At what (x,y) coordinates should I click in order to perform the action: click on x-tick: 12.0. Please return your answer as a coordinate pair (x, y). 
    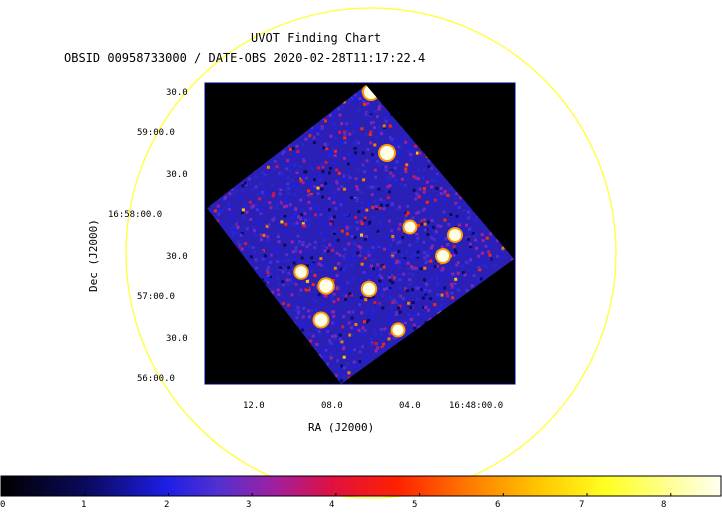
    Looking at the image, I should click on (254, 406).